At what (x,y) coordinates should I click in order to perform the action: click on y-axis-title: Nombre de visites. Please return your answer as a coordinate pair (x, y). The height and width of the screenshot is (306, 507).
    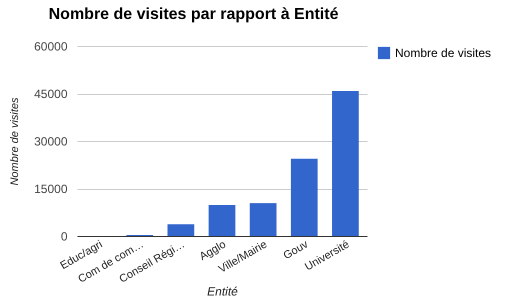
    Looking at the image, I should click on (15, 141).